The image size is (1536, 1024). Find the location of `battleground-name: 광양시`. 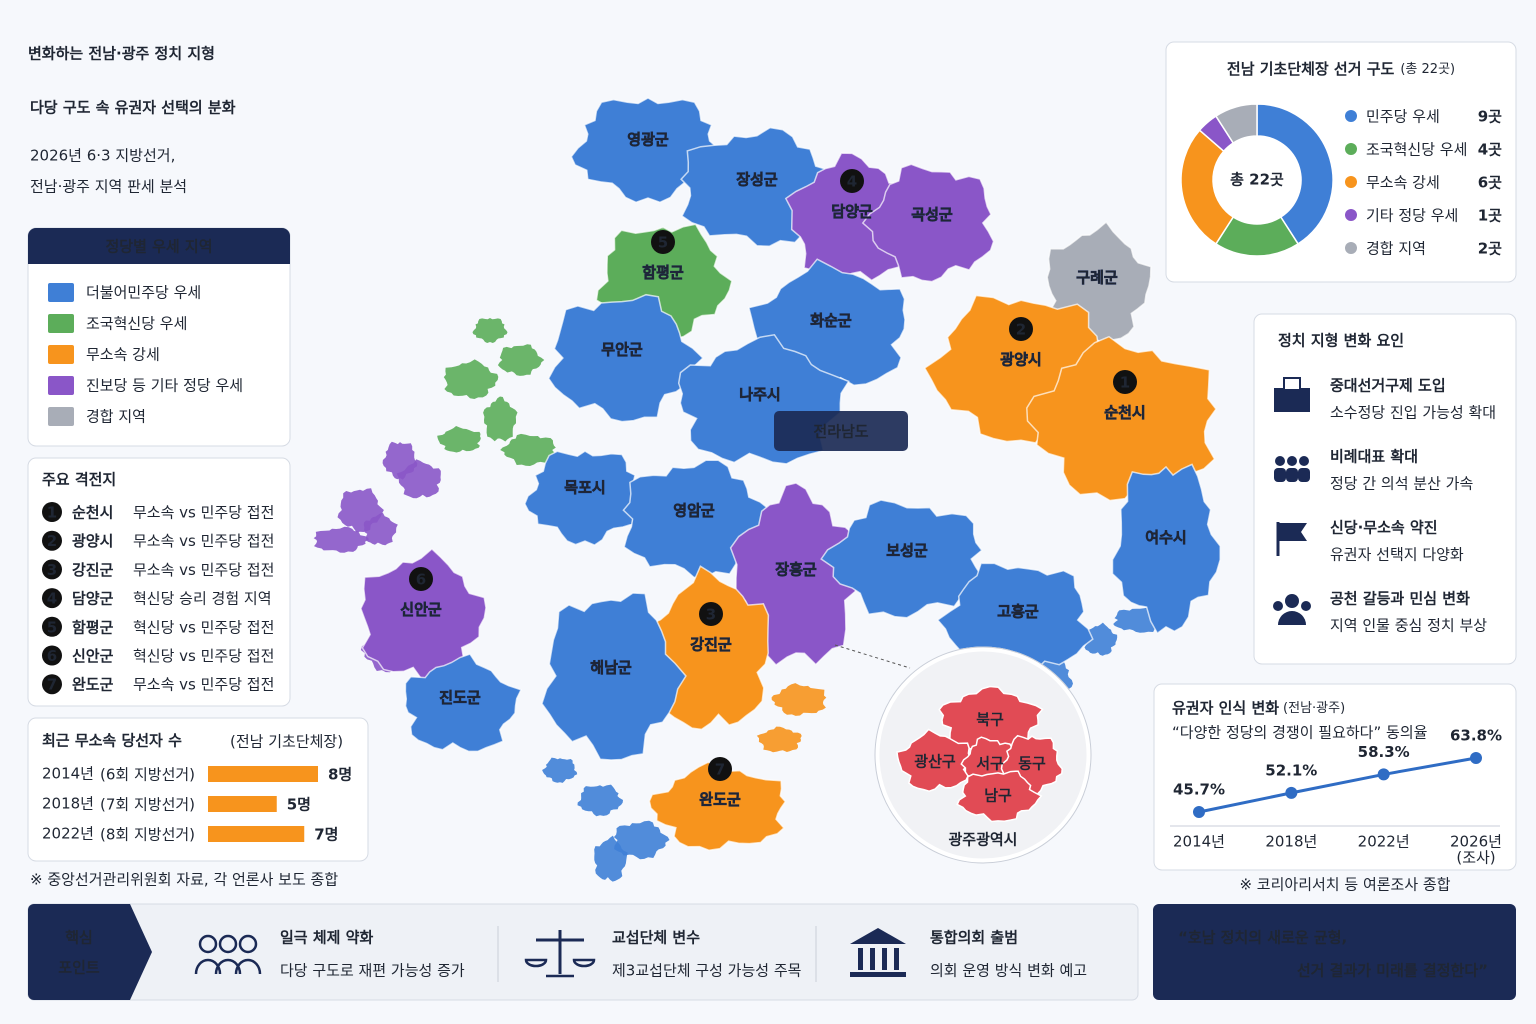

battleground-name: 광양시 is located at coordinates (92, 541).